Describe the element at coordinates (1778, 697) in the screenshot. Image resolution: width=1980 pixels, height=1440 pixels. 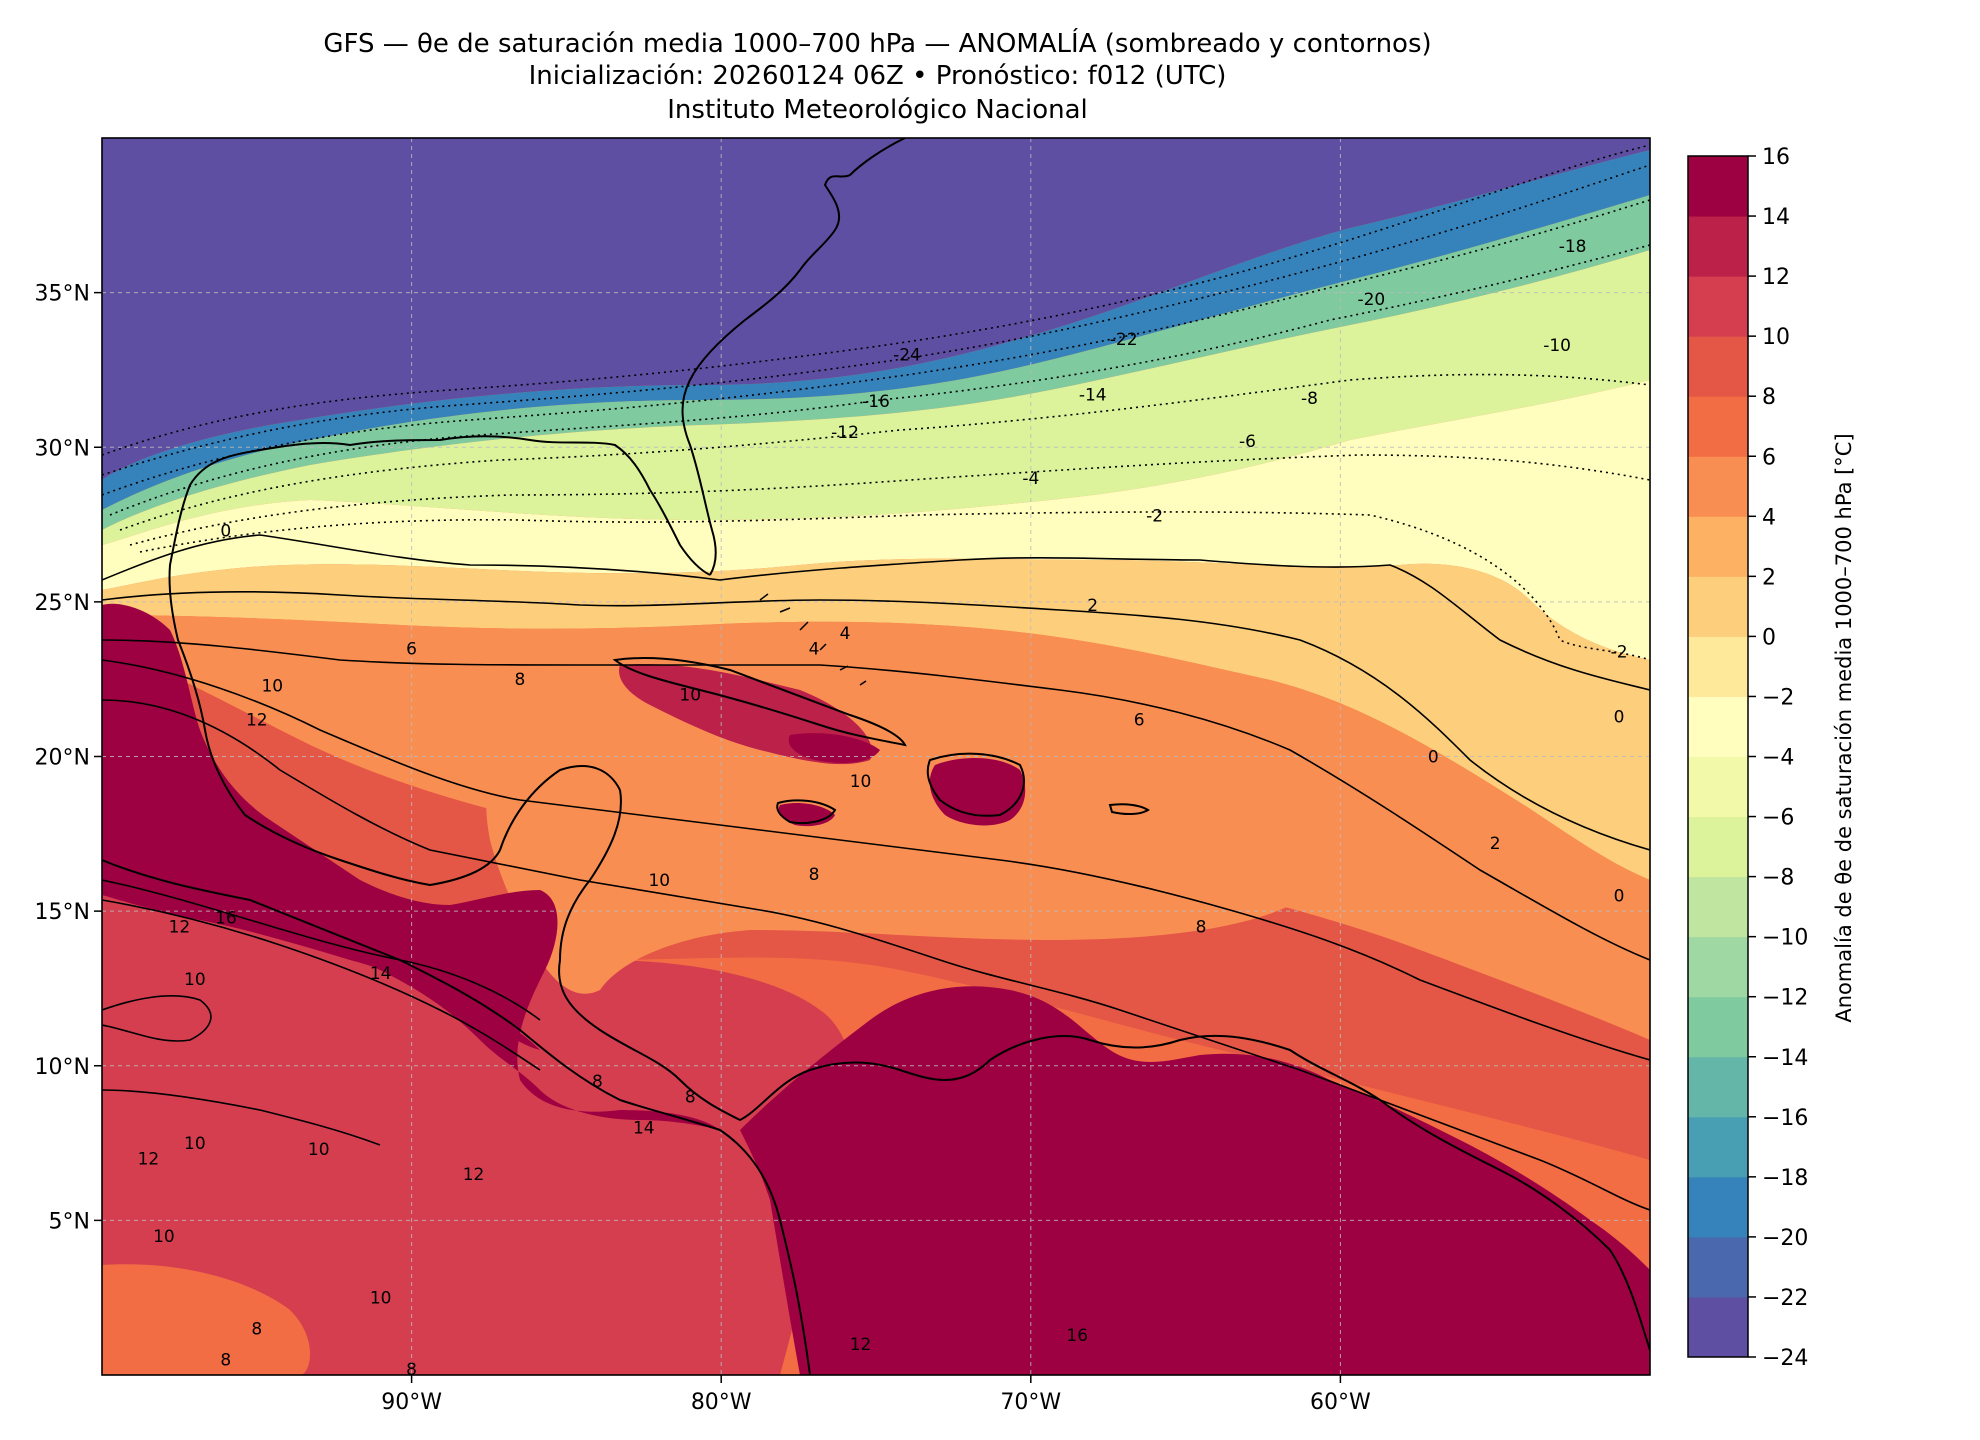
I see `colorbar-tick-label-9: −2` at that location.